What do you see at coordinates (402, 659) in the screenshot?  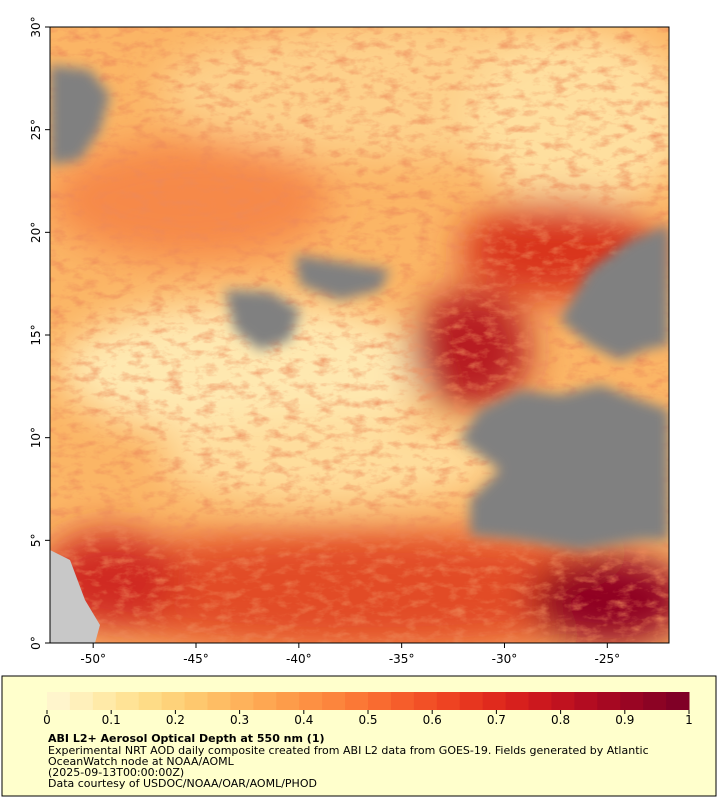 I see `x-tick-label: -35°` at bounding box center [402, 659].